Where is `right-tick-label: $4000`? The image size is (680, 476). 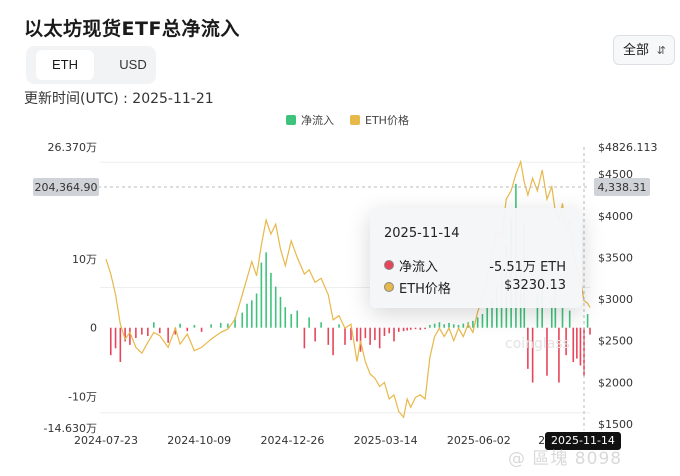
right-tick-label: $4000 is located at coordinates (615, 216).